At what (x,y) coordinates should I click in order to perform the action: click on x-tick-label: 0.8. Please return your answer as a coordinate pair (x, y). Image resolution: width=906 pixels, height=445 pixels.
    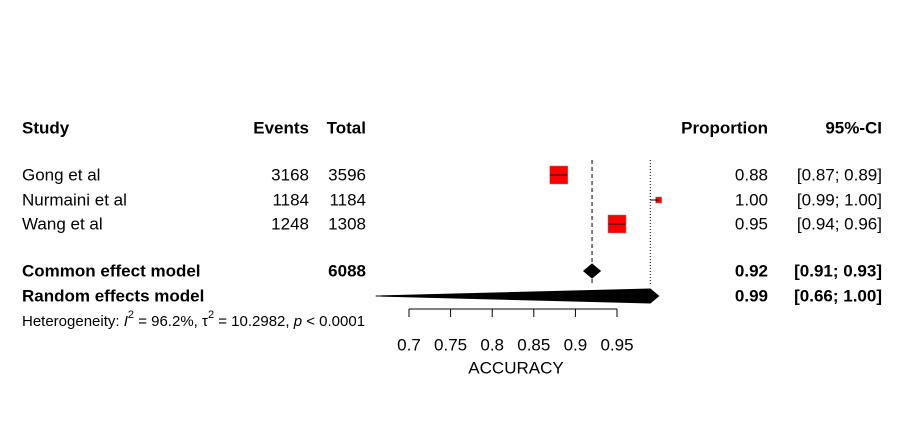
    Looking at the image, I should click on (492, 345).